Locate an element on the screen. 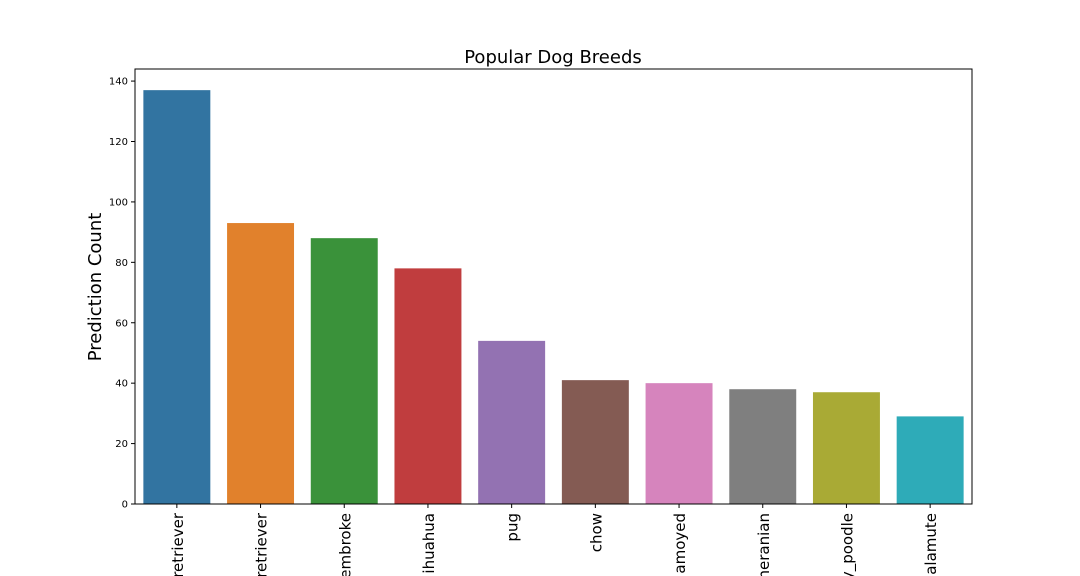  y-tick-label: 120 is located at coordinates (118, 142).